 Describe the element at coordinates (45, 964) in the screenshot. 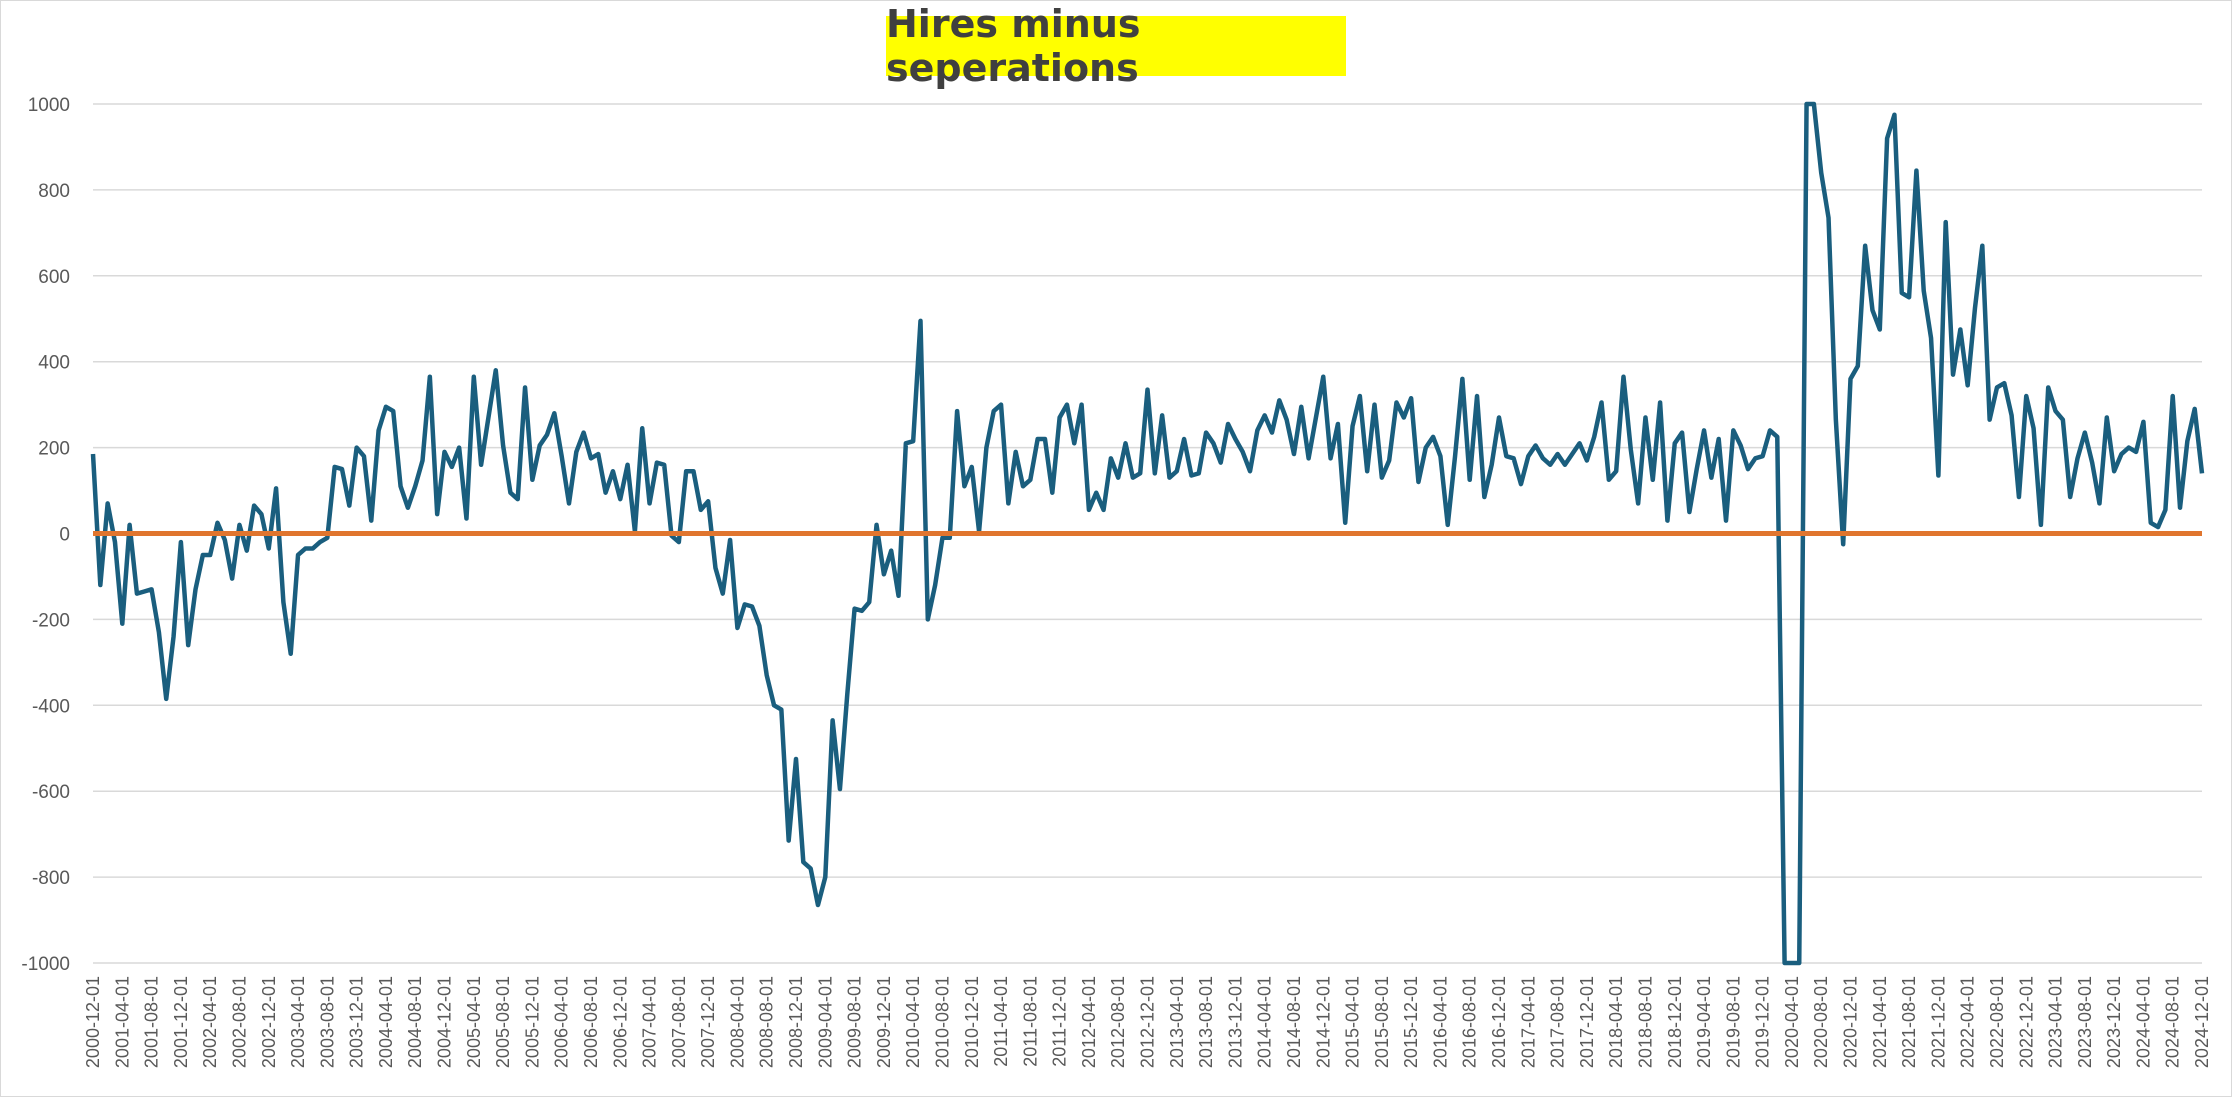

I see `y-tick-label: -1000` at that location.